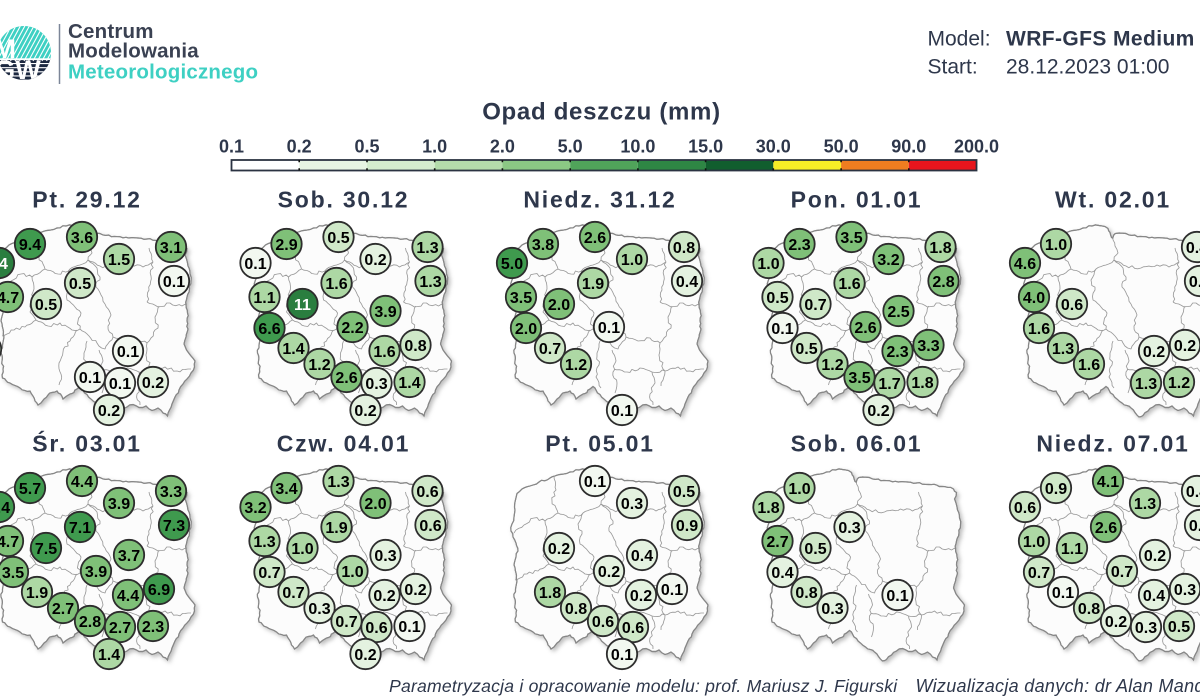  Describe the element at coordinates (319, 365) in the screenshot. I see `svg-text: 1.2` at that location.